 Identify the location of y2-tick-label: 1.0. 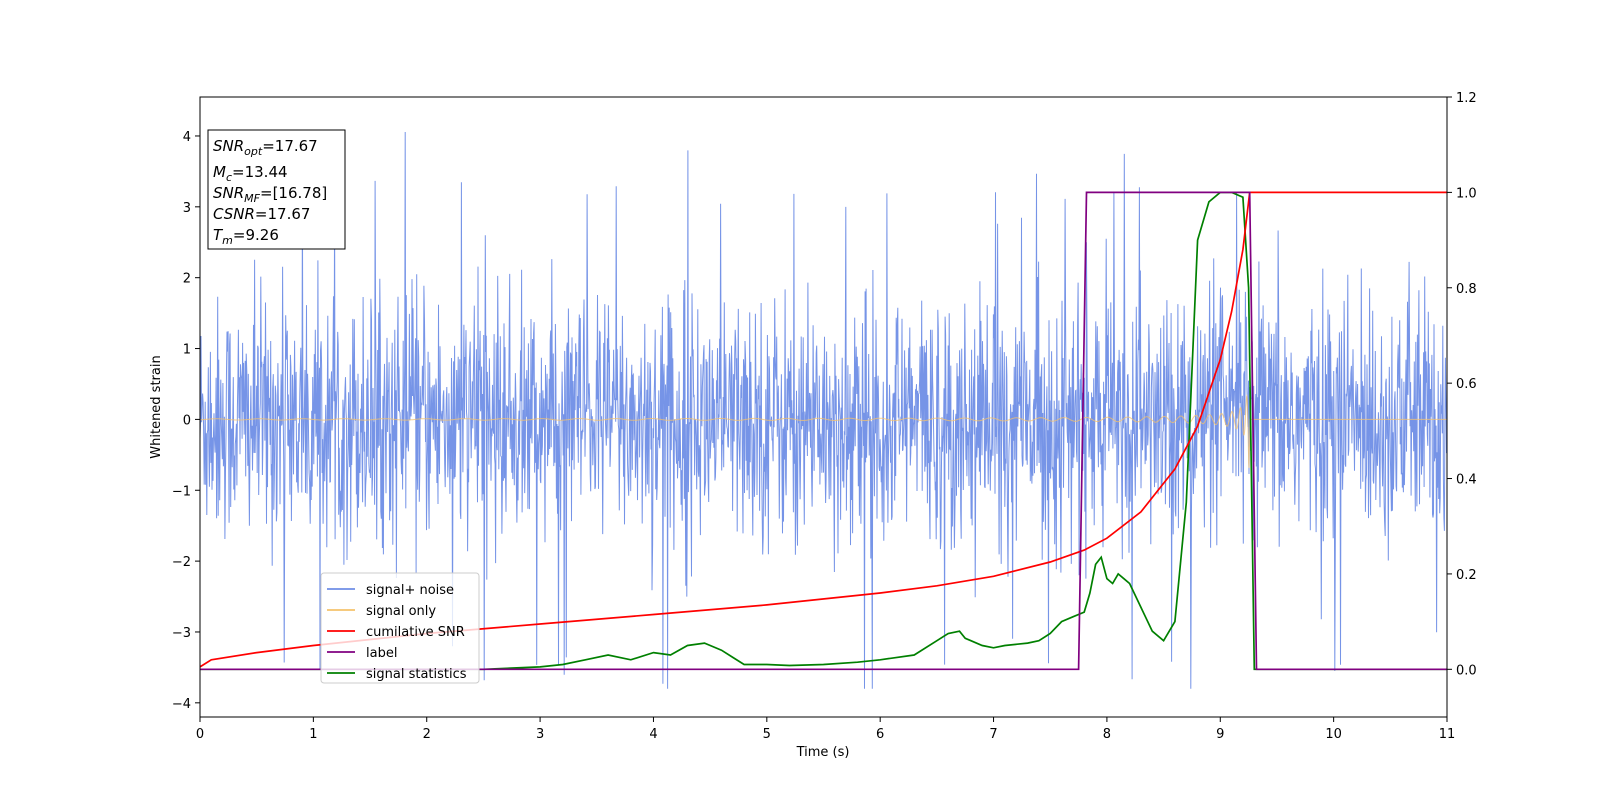
(1466, 193).